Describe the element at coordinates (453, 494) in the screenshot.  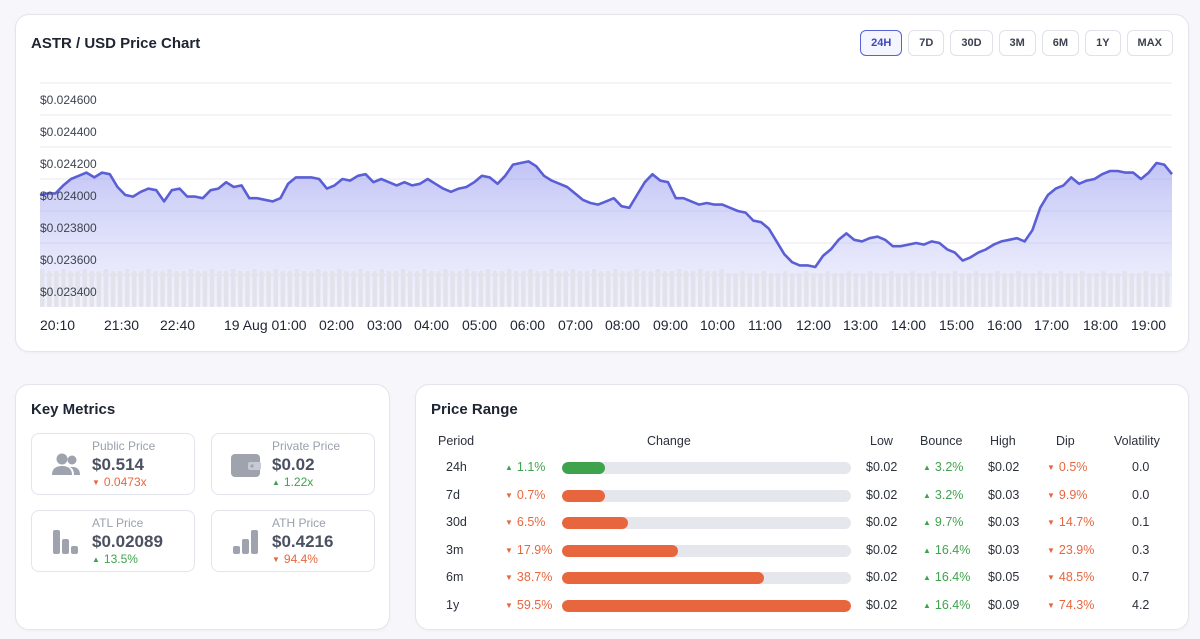
I see `period-cell: 7d` at that location.